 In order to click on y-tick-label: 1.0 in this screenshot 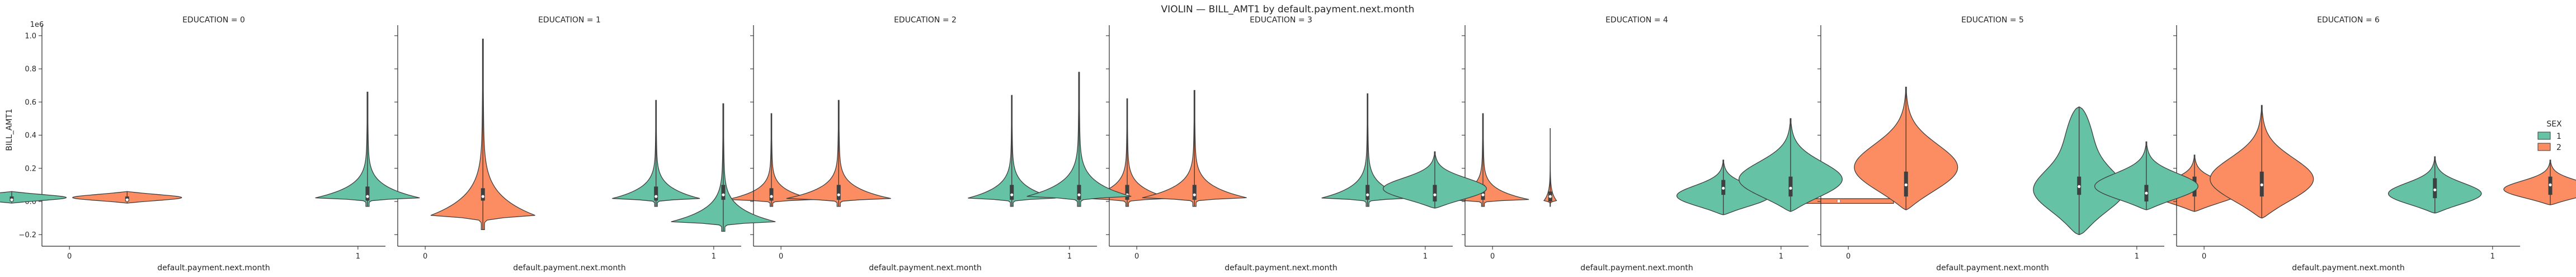, I will do `click(30, 36)`.